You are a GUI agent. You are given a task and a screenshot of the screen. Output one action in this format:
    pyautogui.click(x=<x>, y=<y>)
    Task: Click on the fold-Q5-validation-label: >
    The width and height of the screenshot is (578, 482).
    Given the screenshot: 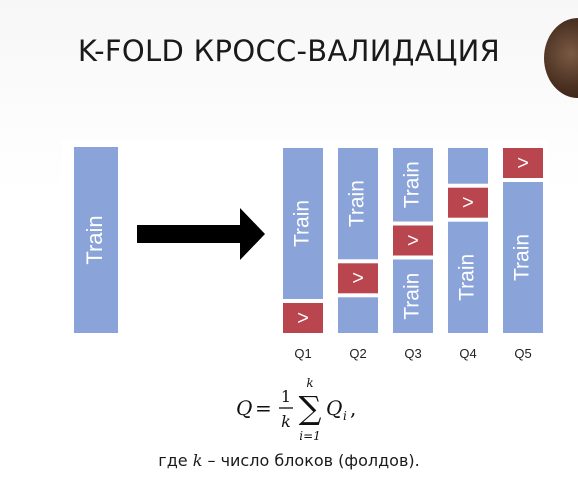 What is the action you would take?
    pyautogui.click(x=523, y=163)
    